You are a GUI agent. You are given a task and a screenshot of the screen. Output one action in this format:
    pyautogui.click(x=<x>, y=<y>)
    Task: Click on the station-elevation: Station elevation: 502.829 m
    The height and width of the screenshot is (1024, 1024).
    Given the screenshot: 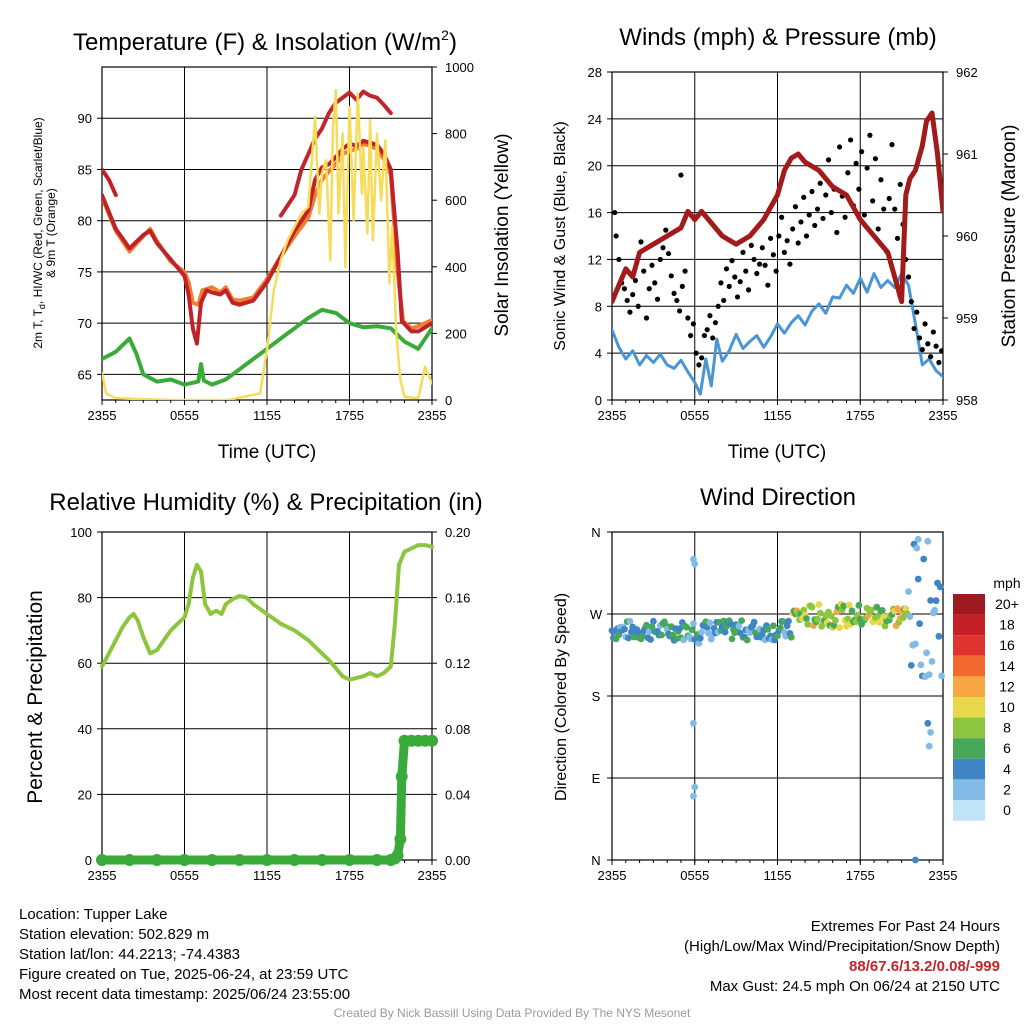 What is the action you would take?
    pyautogui.click(x=114, y=934)
    